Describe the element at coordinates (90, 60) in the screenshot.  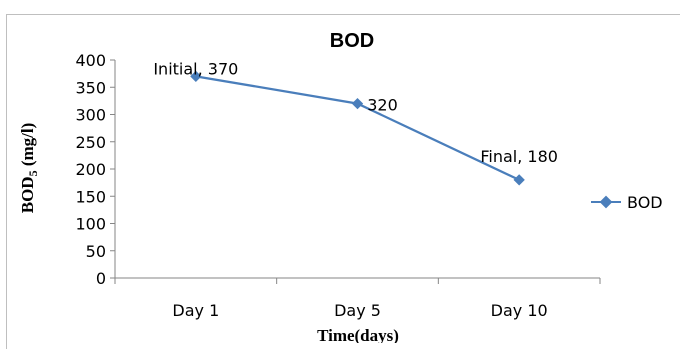
I see `y-tick-label: 400` at that location.